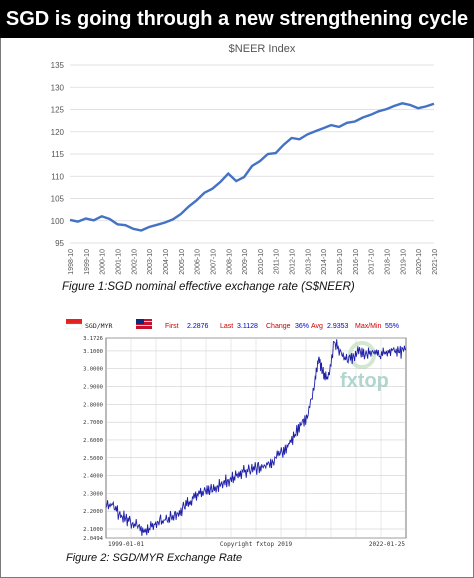 The width and height of the screenshot is (474, 578). I want to click on x-tick-label: 2018-10, so click(388, 262).